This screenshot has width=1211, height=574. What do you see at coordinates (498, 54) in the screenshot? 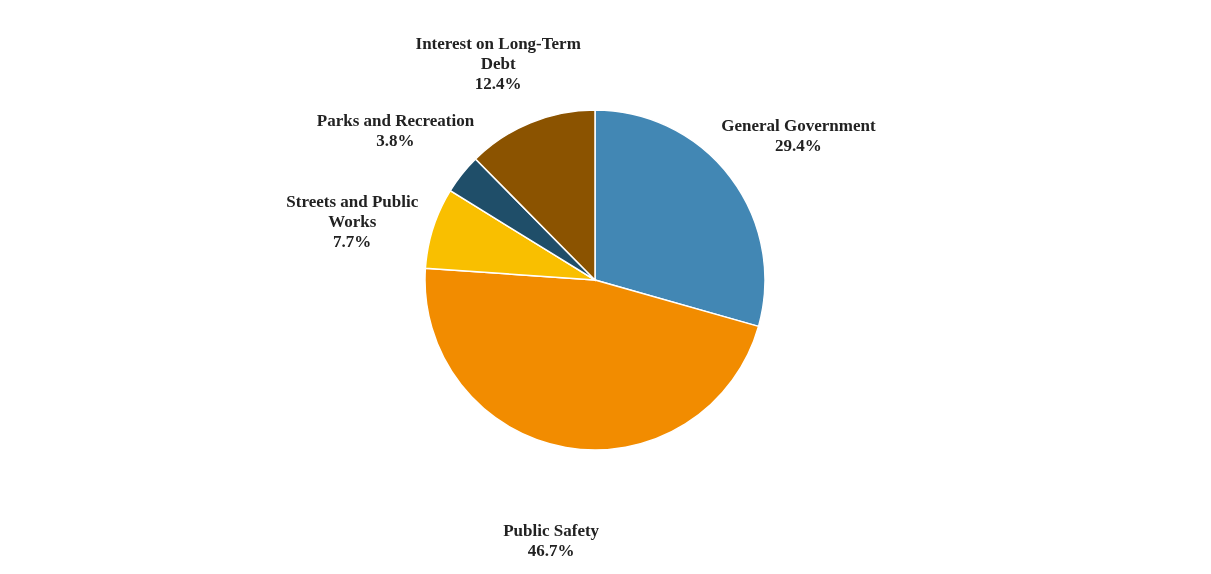
I see `slice-label: Interest on Long-Term Debt` at bounding box center [498, 54].